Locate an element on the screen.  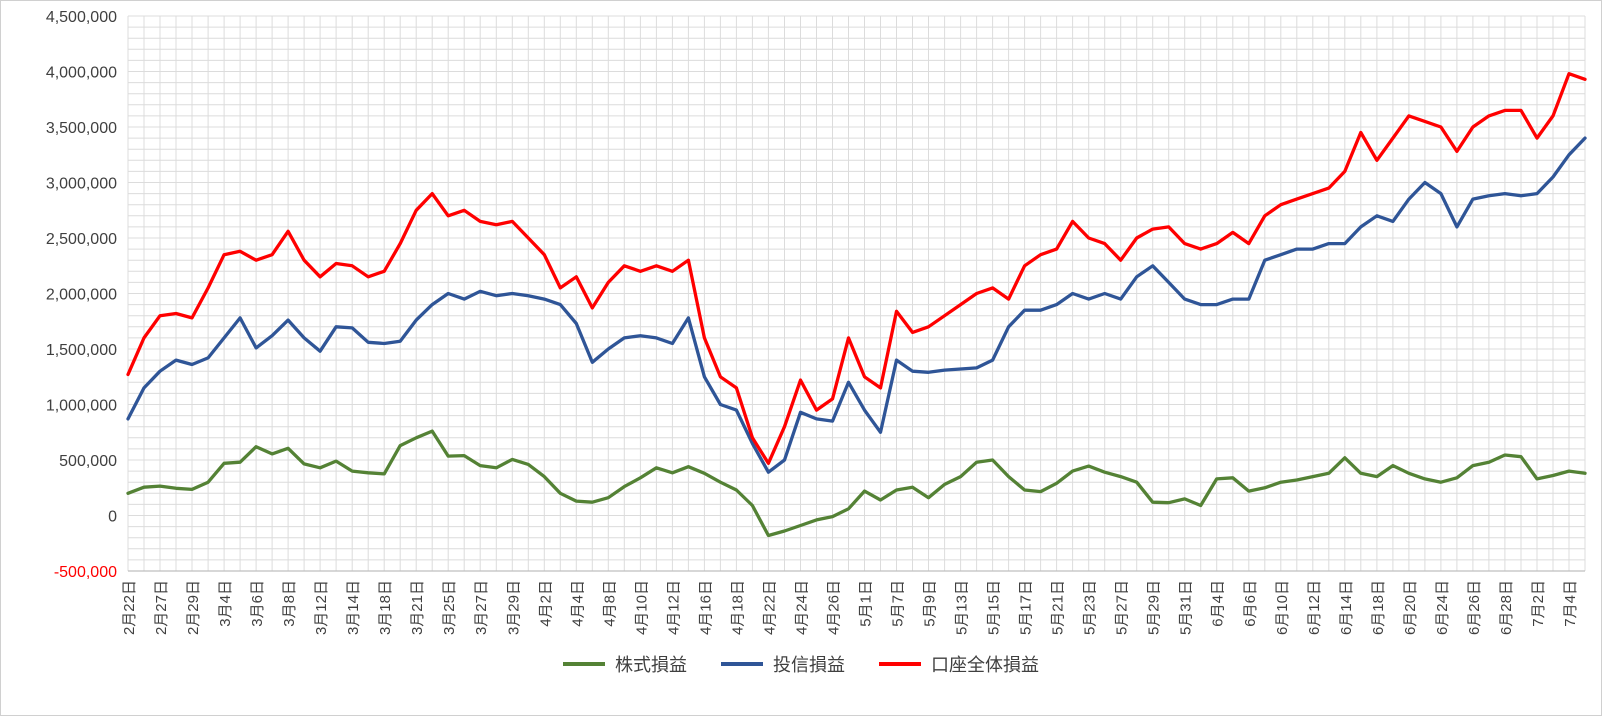
svg-text: 6月6日 is located at coordinates (1250, 603).